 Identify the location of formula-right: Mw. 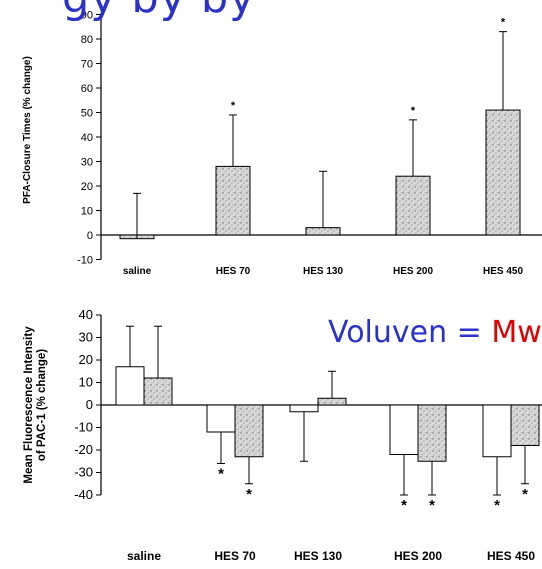
(516, 332).